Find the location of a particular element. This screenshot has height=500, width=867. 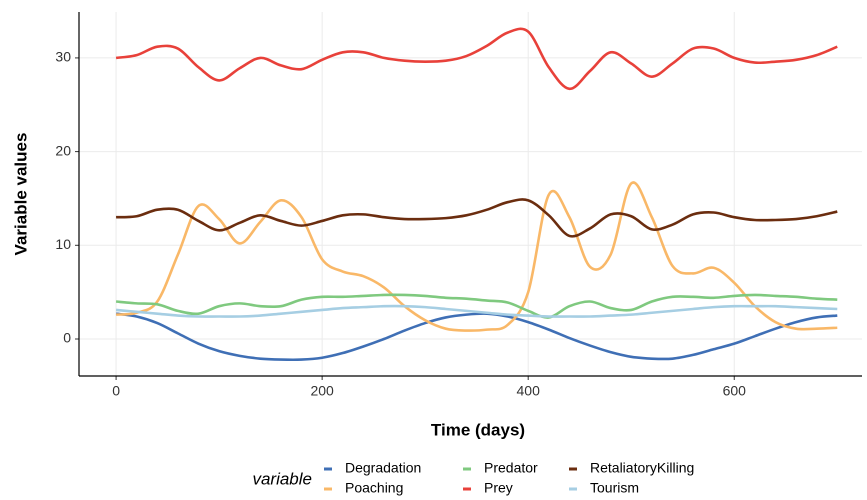

x-tick-label: 200 is located at coordinates (322, 391).